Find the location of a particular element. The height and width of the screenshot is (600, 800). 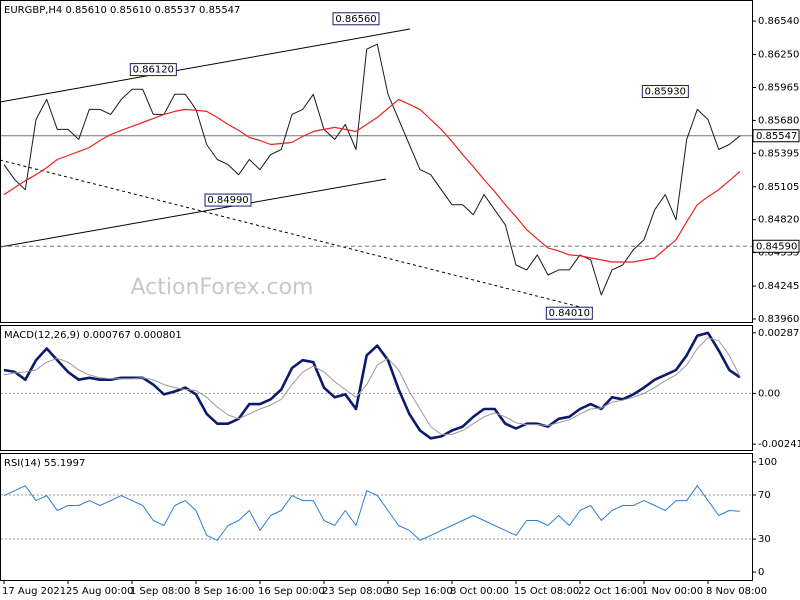

annotation-label: 0.85930 is located at coordinates (665, 92).